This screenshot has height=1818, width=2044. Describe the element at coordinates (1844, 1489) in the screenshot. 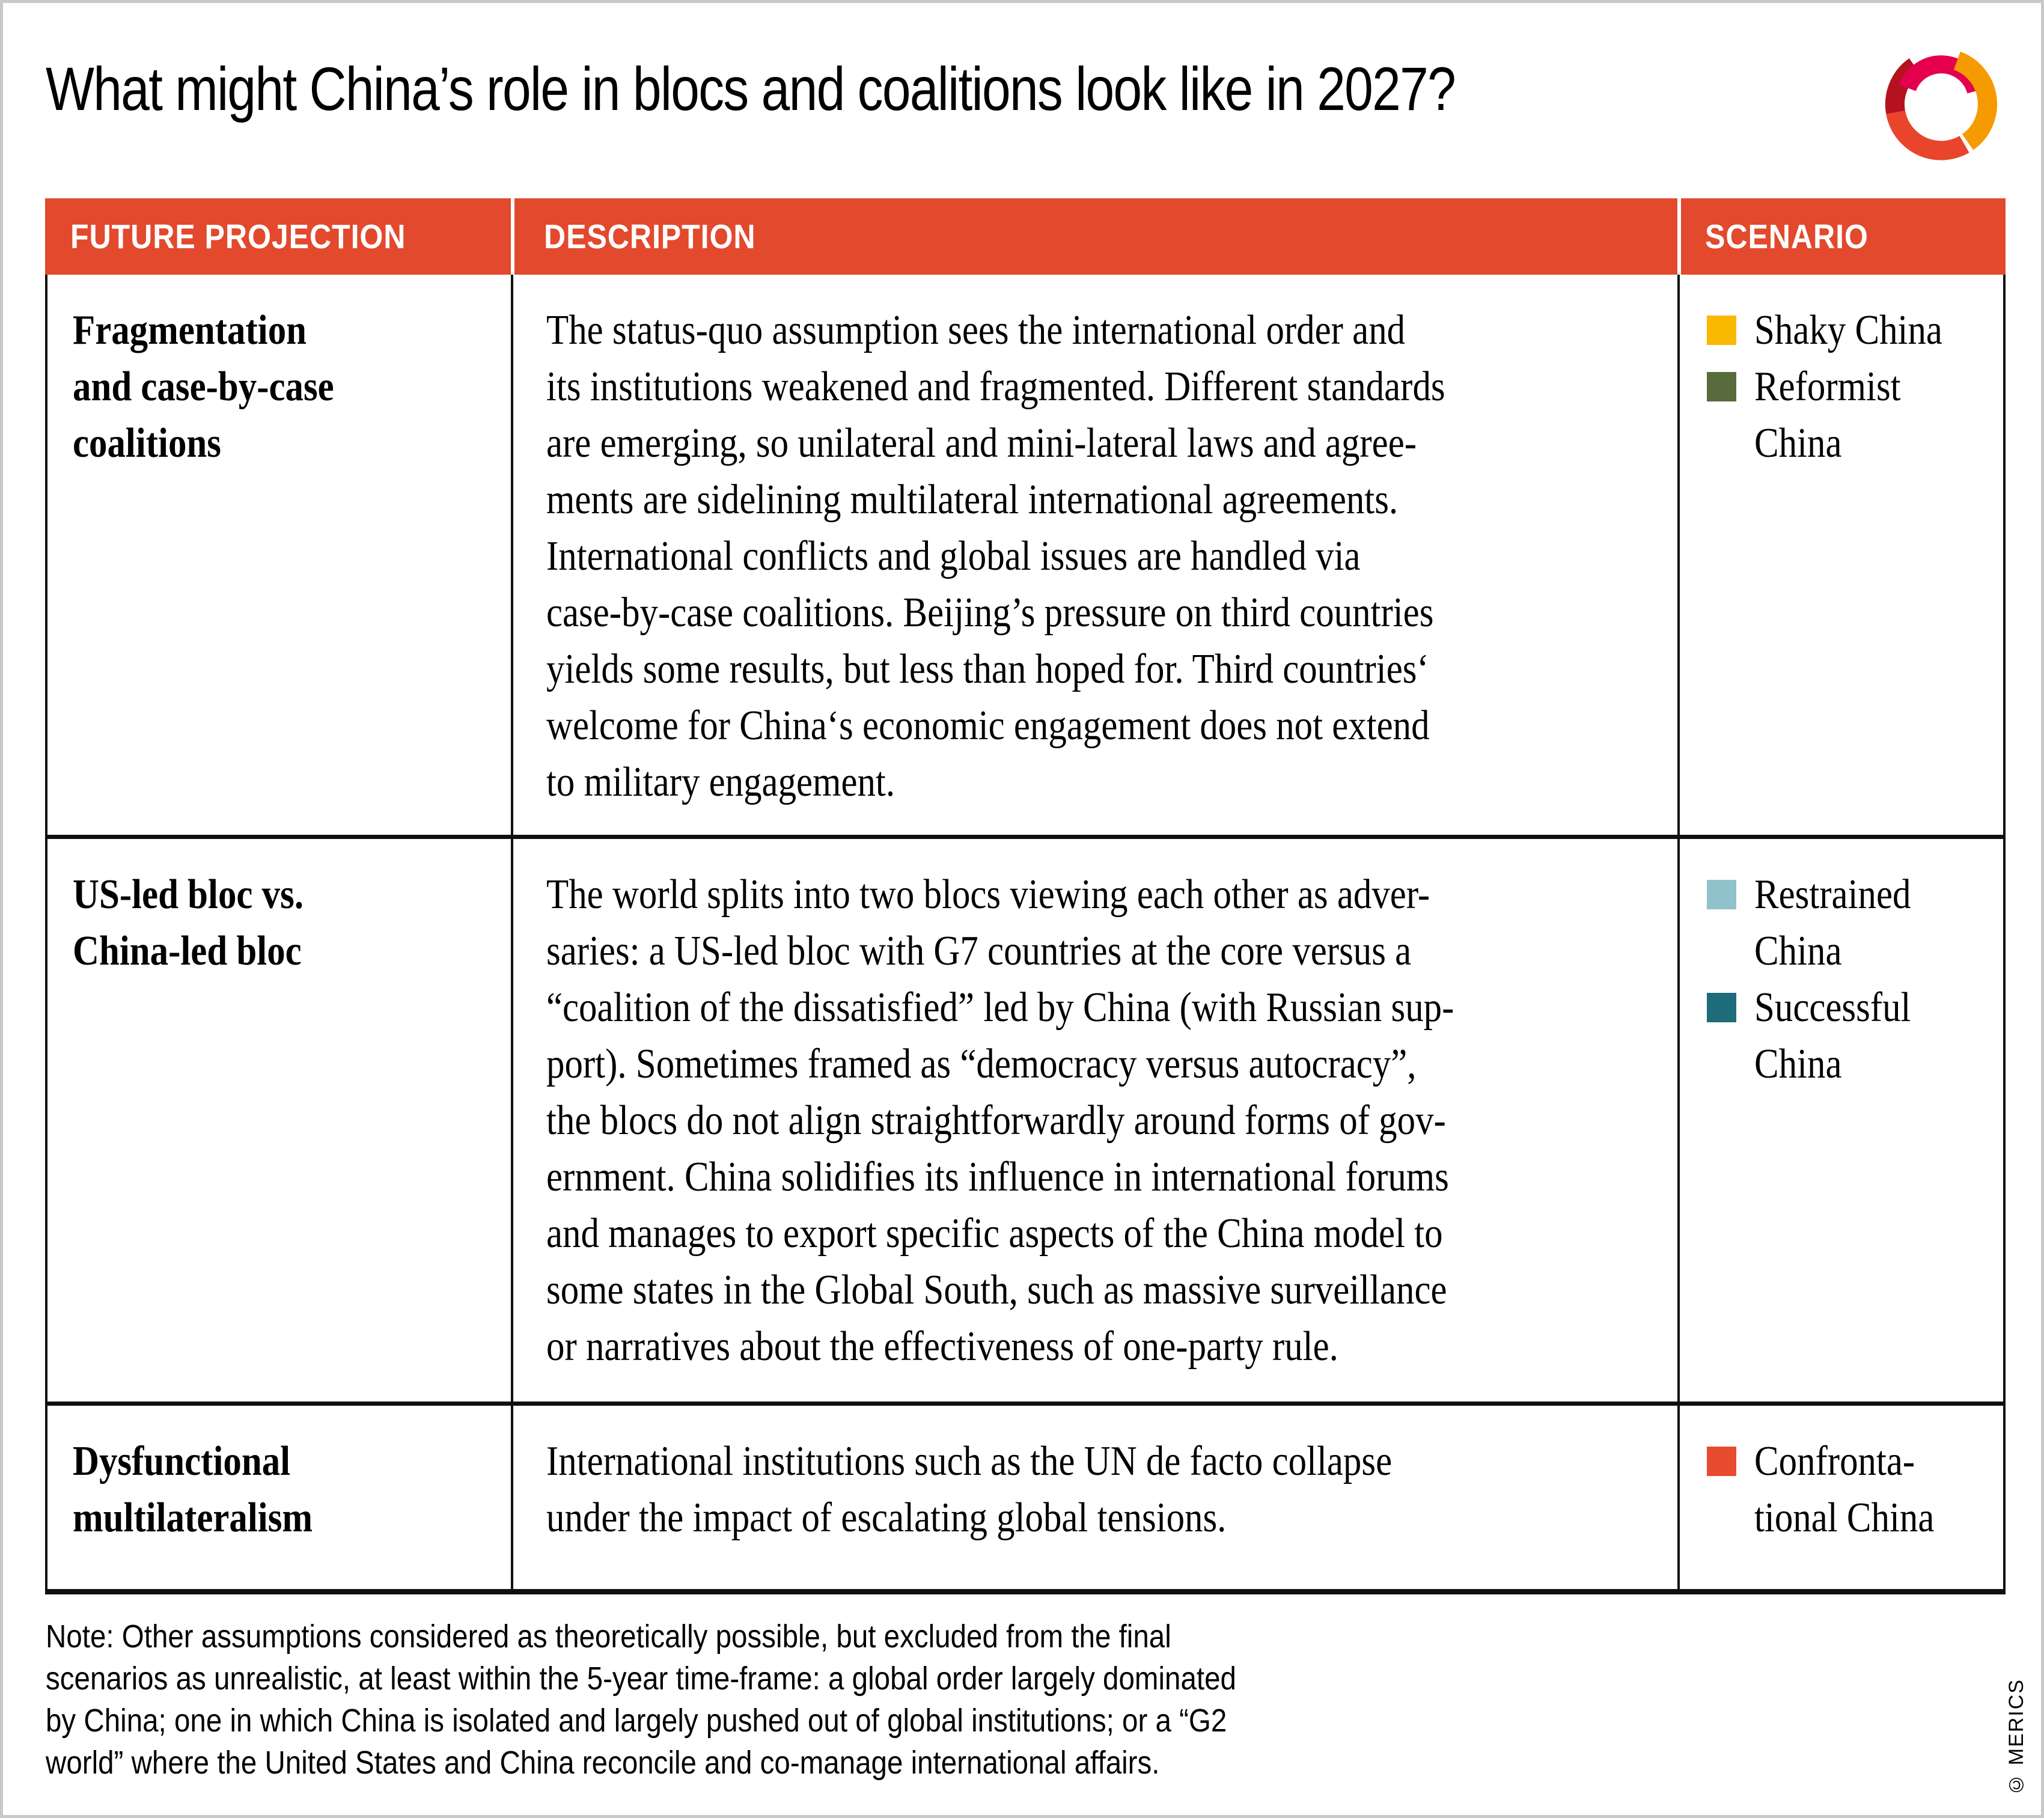

I see `scenario-label: Confronta- tional China` at that location.